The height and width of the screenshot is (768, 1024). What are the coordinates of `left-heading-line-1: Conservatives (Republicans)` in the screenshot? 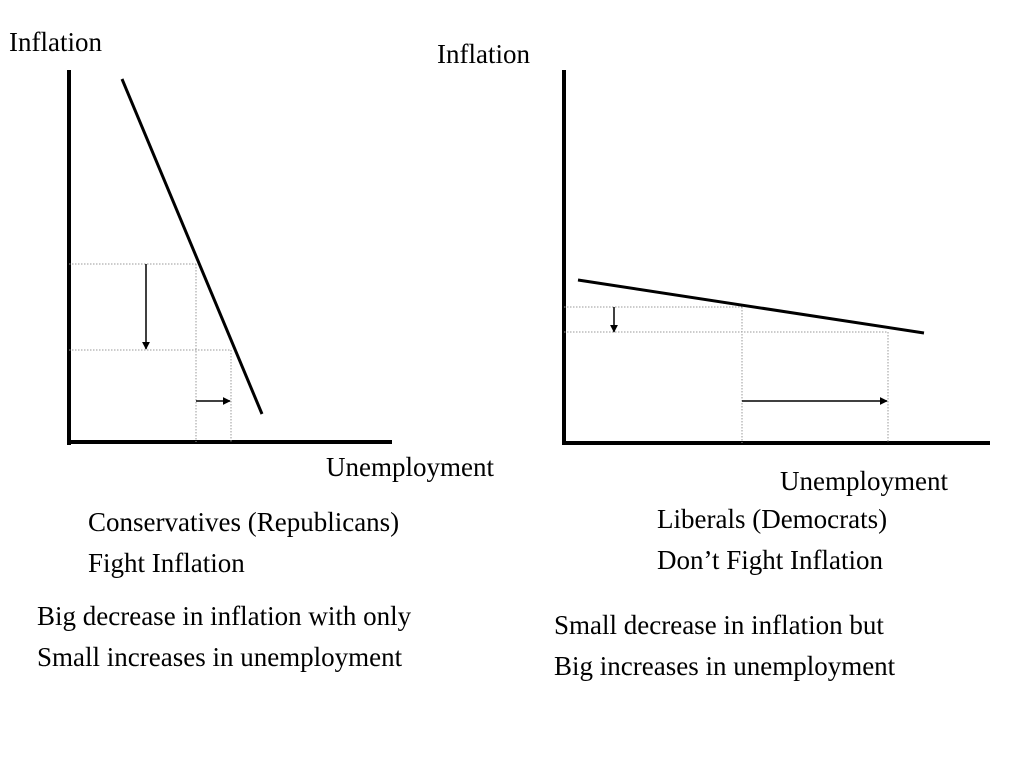 It's located at (244, 522).